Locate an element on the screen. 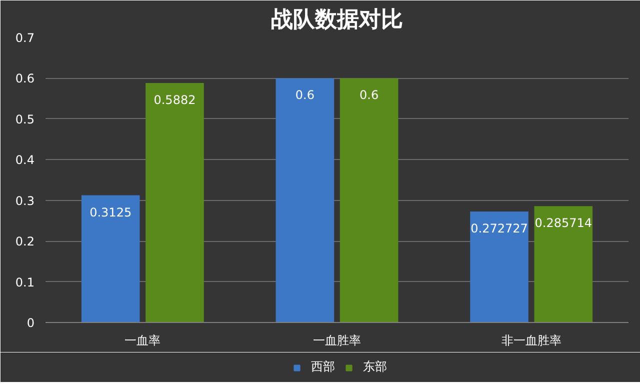  y-tick-label: 0 is located at coordinates (30, 323).